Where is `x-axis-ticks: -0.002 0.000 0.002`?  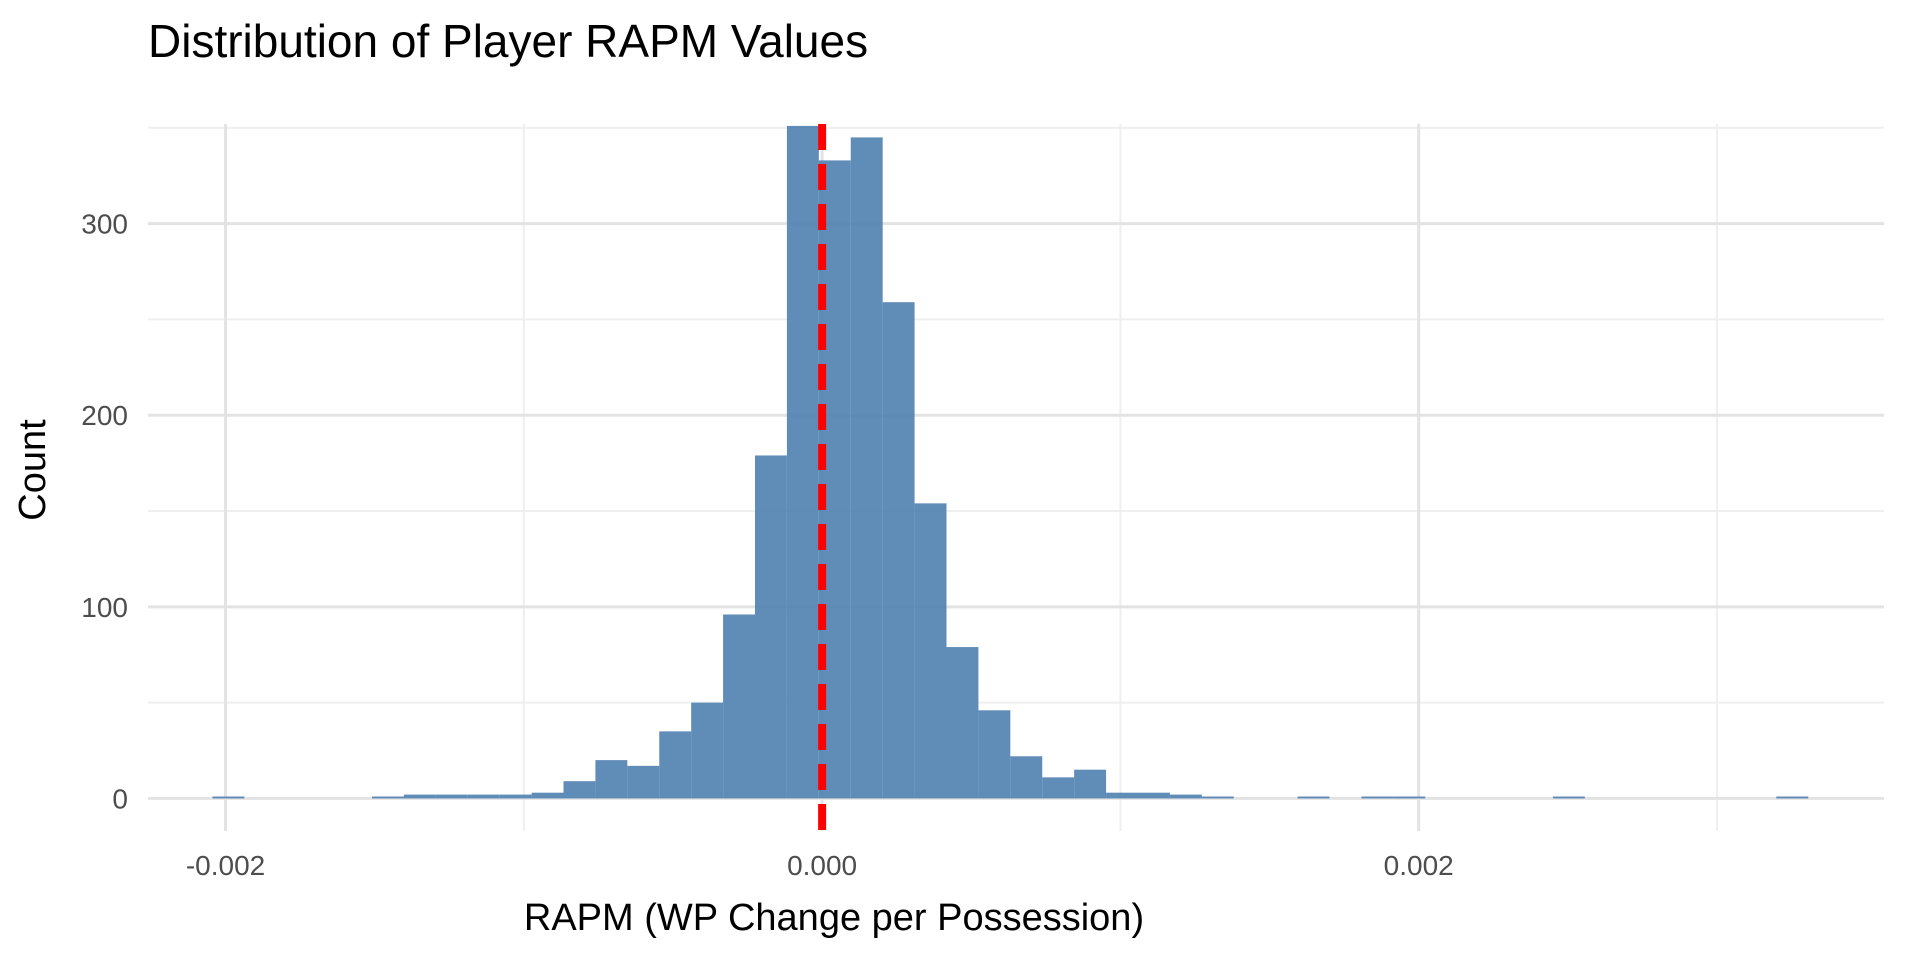
x-axis-ticks: -0.002 0.000 0.002 is located at coordinates (820, 865).